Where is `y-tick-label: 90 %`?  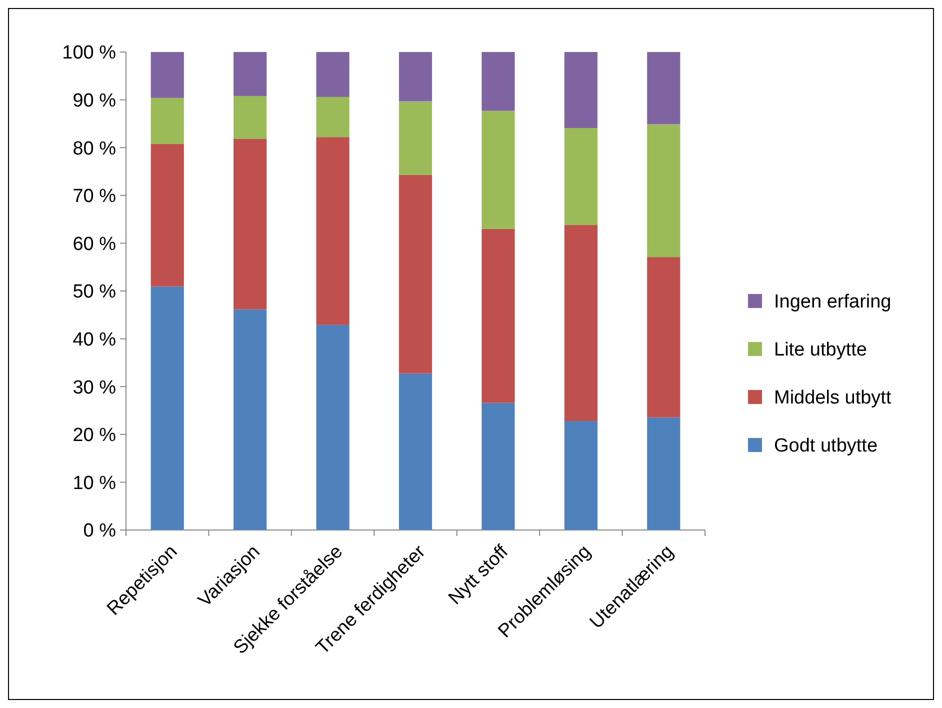
y-tick-label: 90 % is located at coordinates (94, 101).